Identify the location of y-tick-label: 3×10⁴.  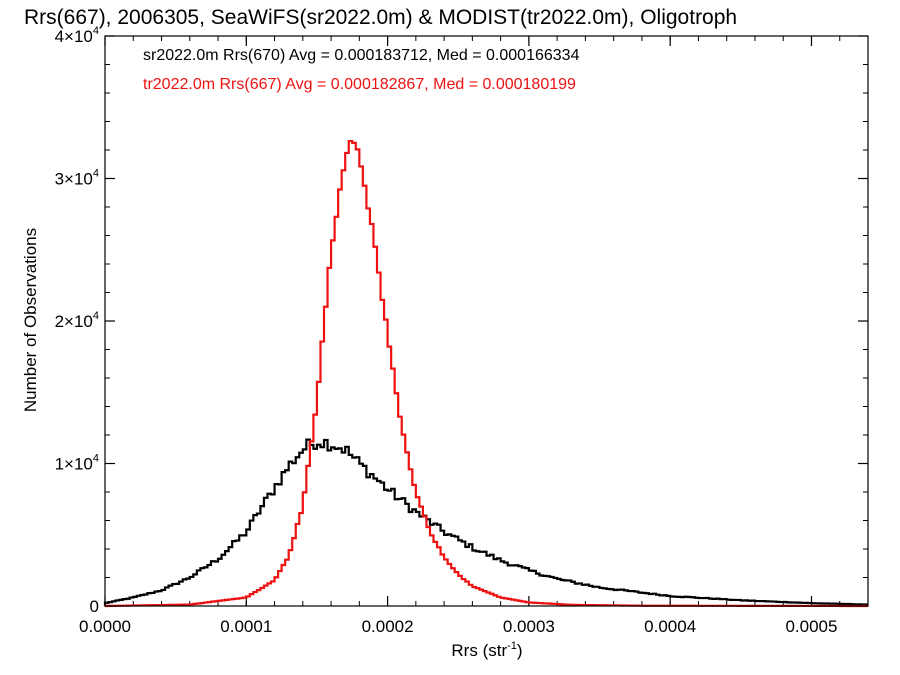
(77, 178).